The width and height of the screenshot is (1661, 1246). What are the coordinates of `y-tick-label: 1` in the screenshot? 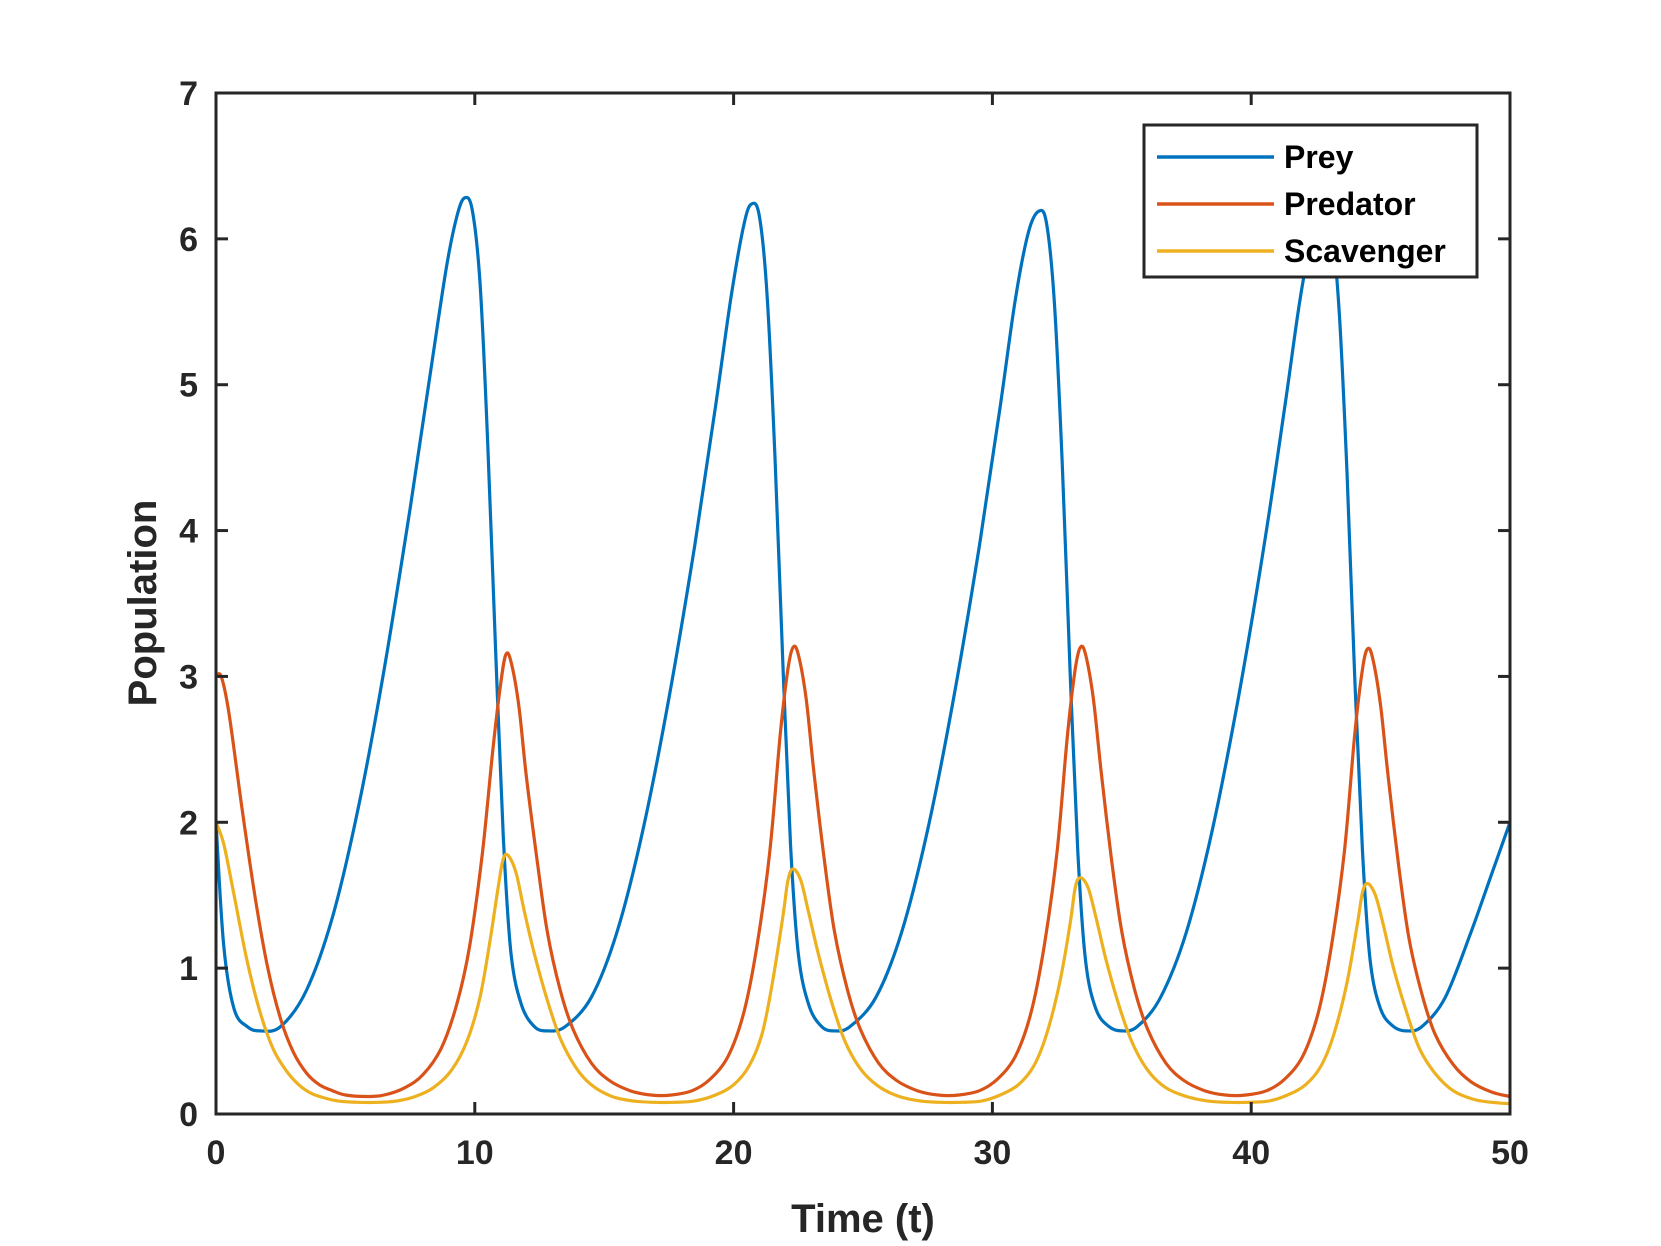 It's located at (188, 969).